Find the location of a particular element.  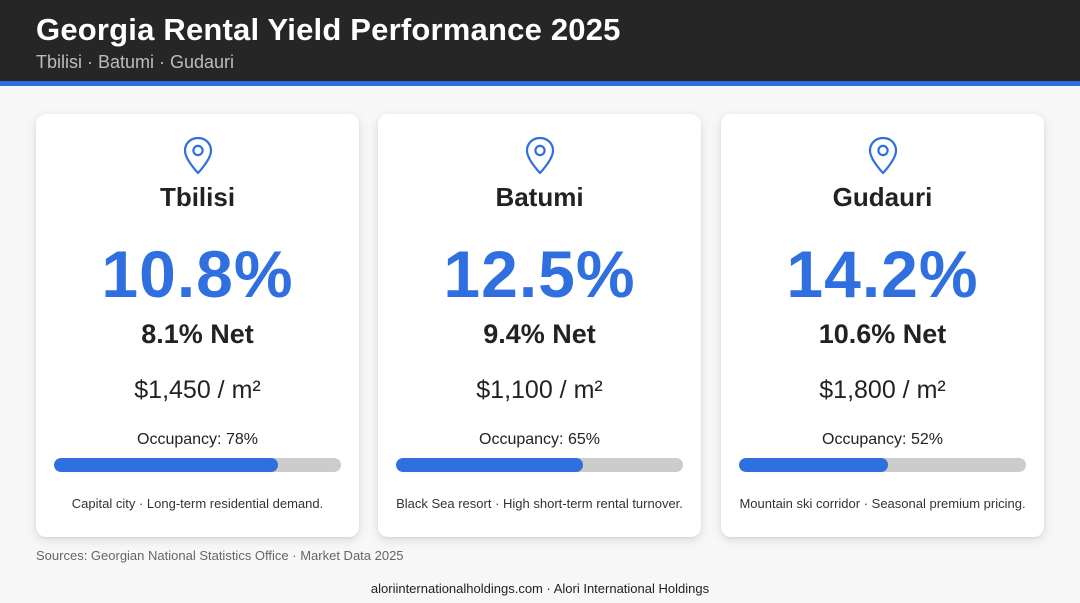

city-name: Gudauri is located at coordinates (882, 197).